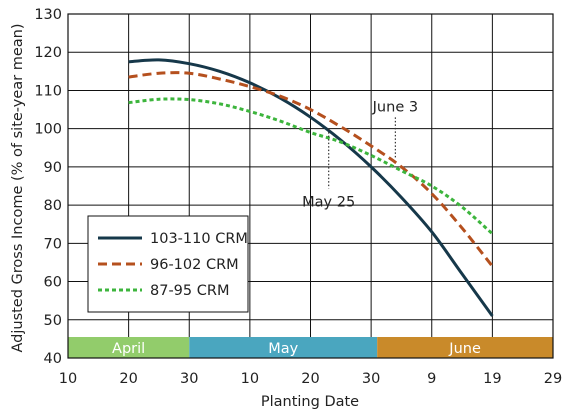 The width and height of the screenshot is (565, 414). Describe the element at coordinates (199, 239) in the screenshot. I see `legend-entry: 103-110 CRM` at that location.